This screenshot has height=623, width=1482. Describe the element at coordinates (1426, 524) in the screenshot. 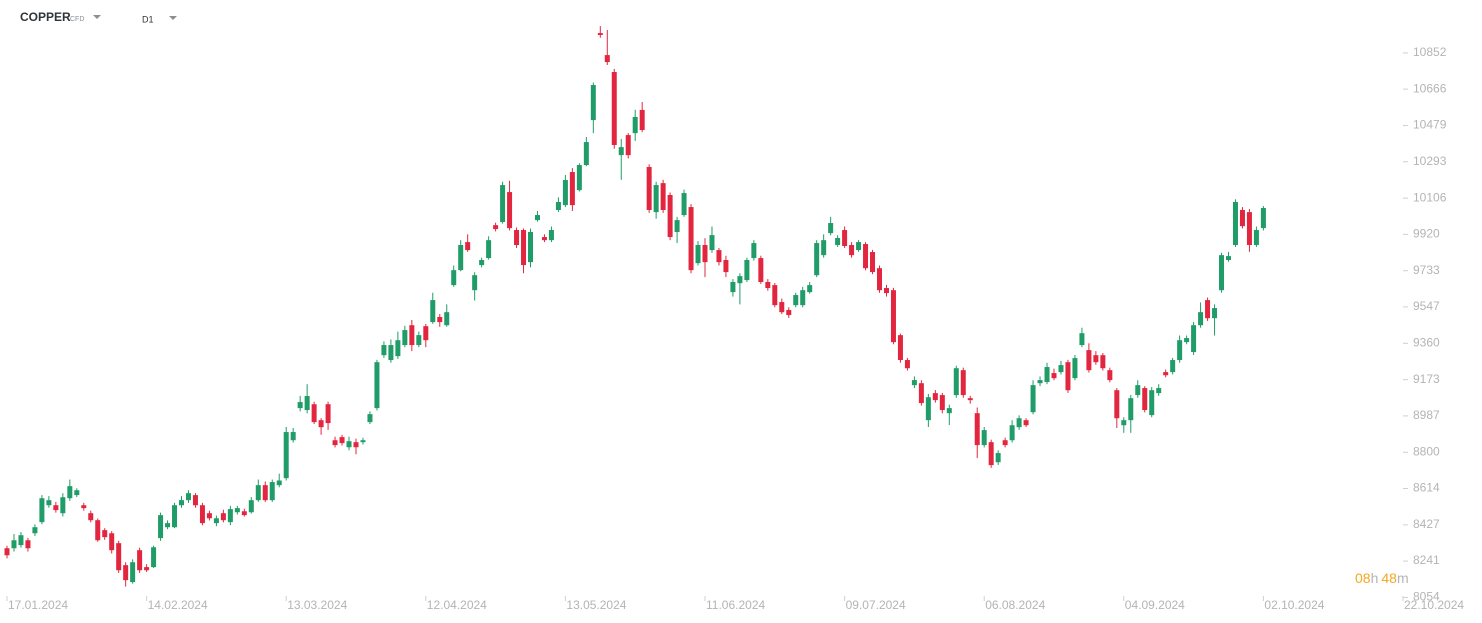

I see `y-tick-label: 8427` at that location.